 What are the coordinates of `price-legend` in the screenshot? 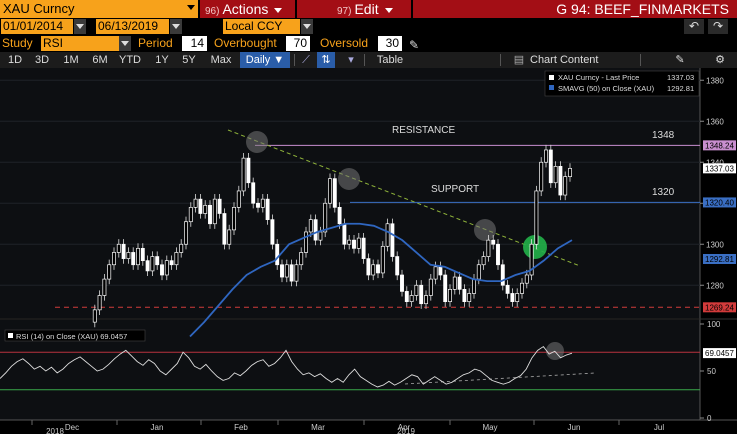 It's located at (622, 83).